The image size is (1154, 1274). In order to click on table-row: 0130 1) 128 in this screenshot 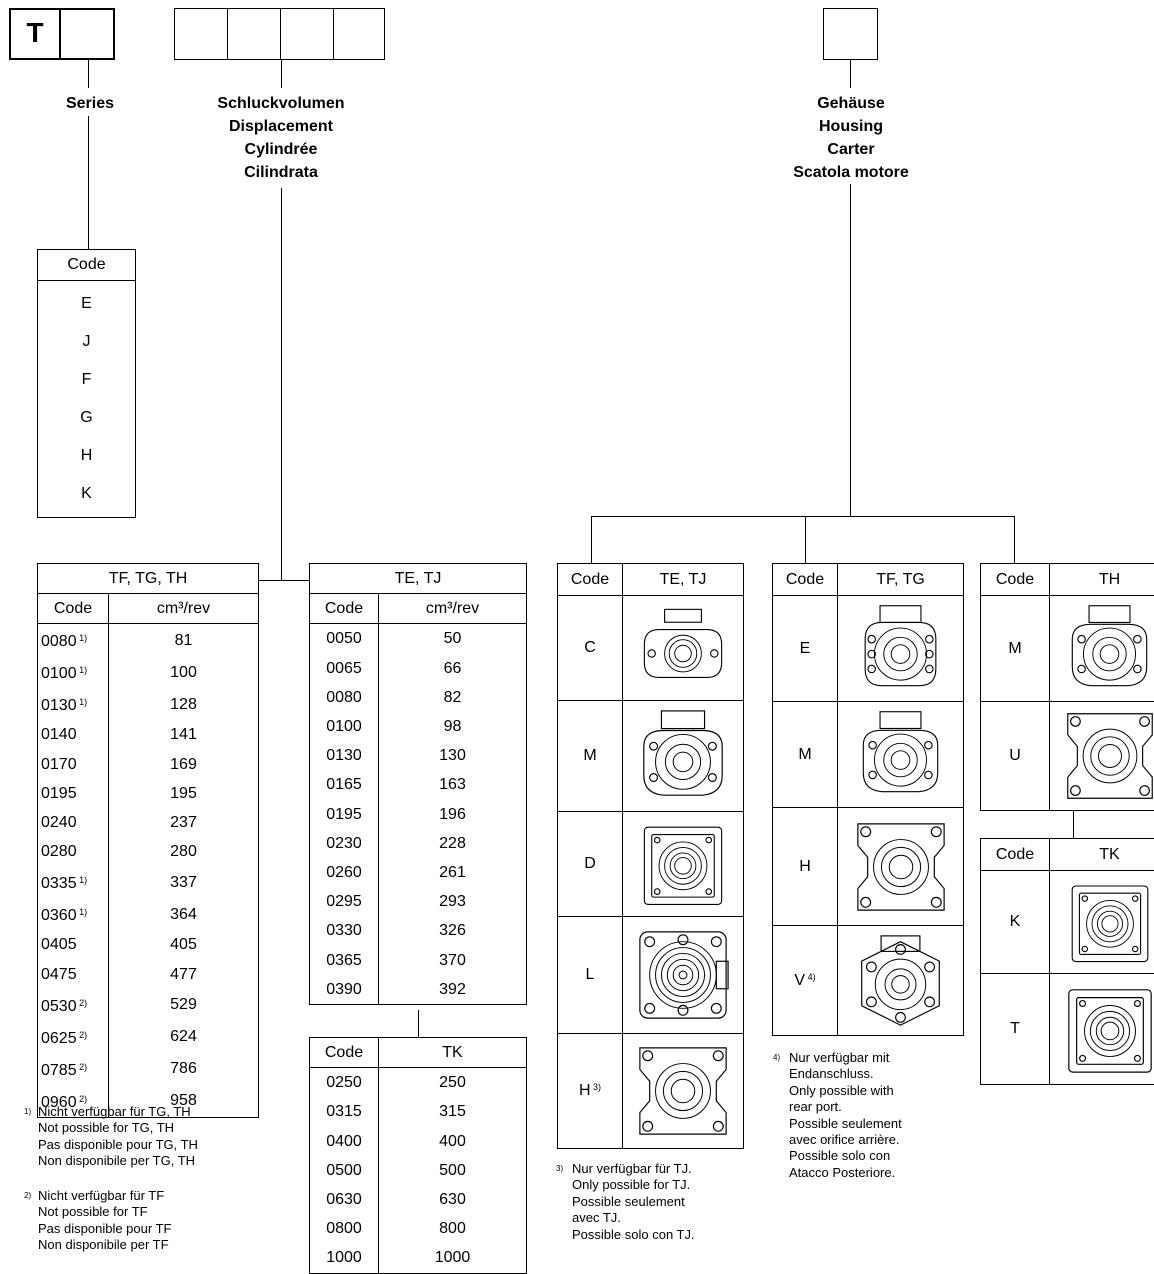, I will do `click(148, 704)`.